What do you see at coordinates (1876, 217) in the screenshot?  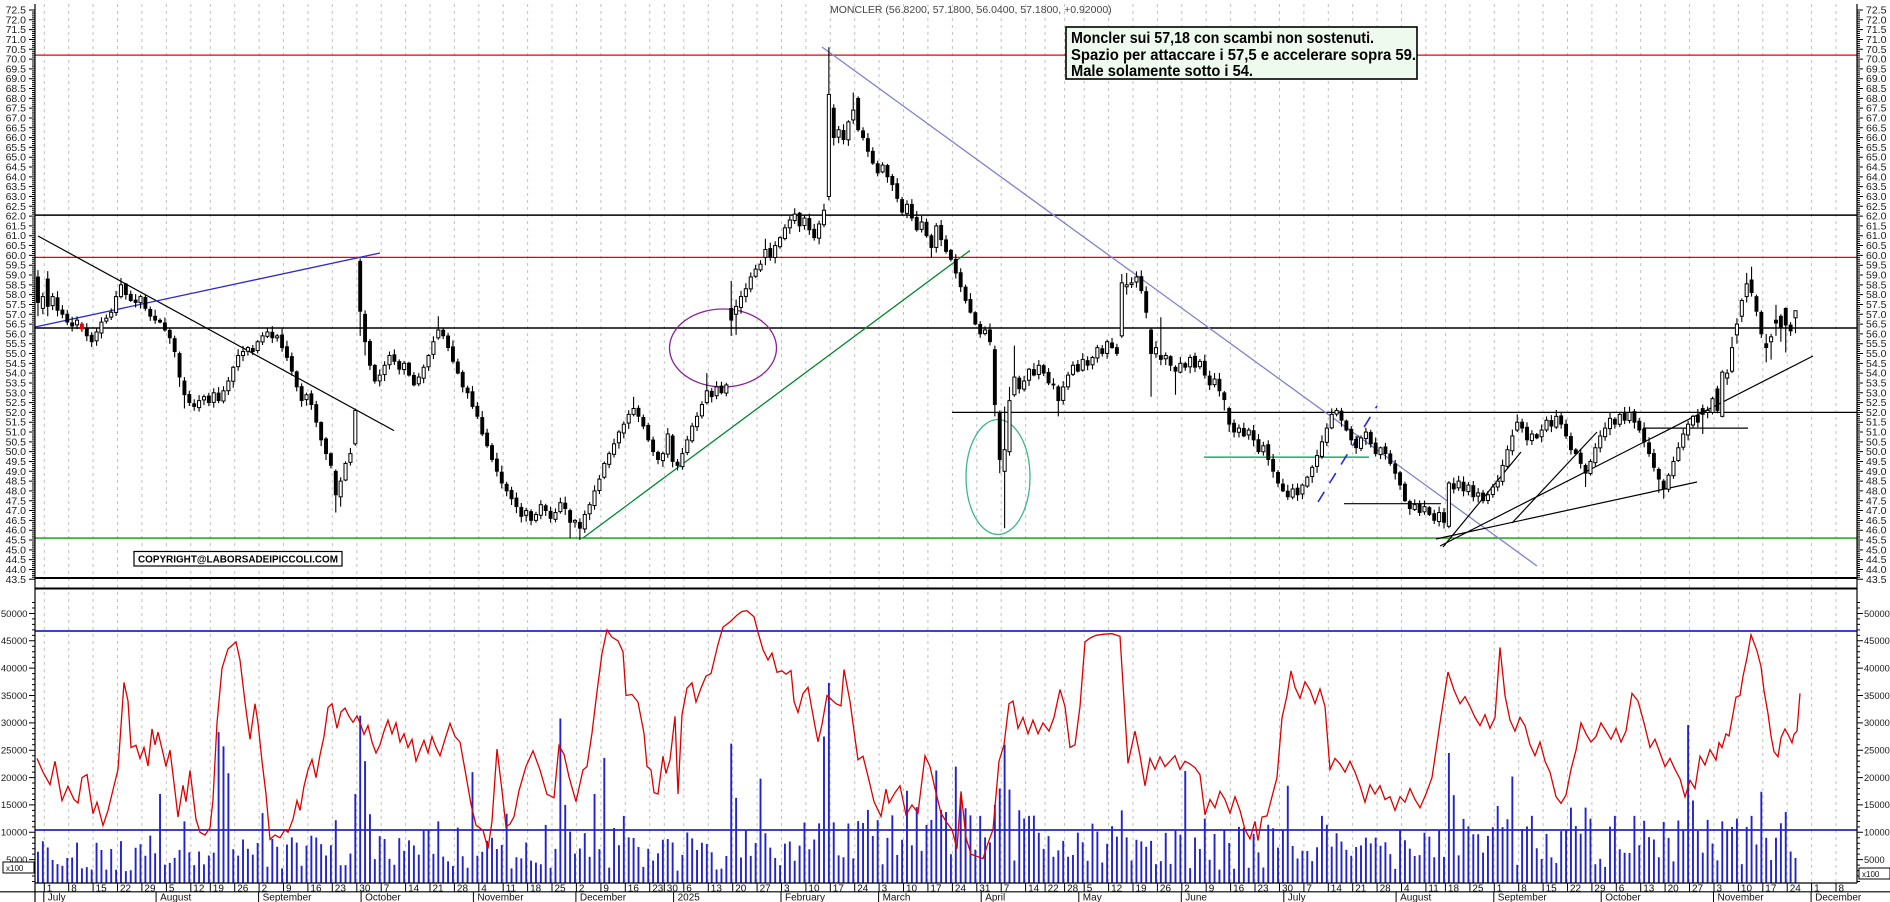 I see `svg-text: 62.0` at bounding box center [1876, 217].